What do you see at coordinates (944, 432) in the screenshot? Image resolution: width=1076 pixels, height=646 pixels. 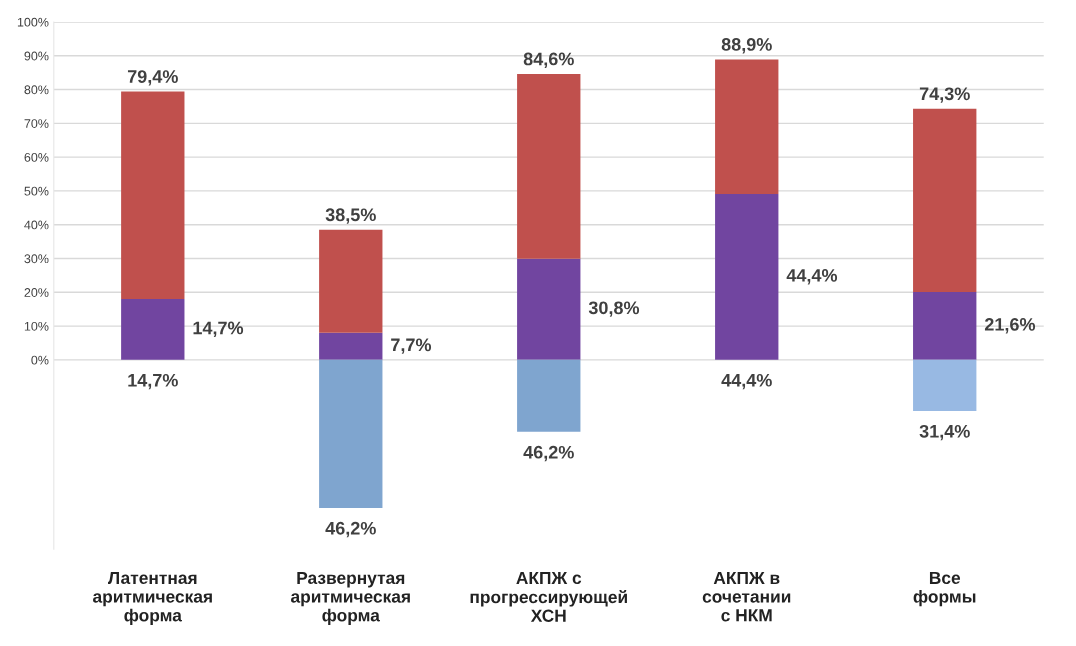 I see `annotation: 31,4%` at bounding box center [944, 432].